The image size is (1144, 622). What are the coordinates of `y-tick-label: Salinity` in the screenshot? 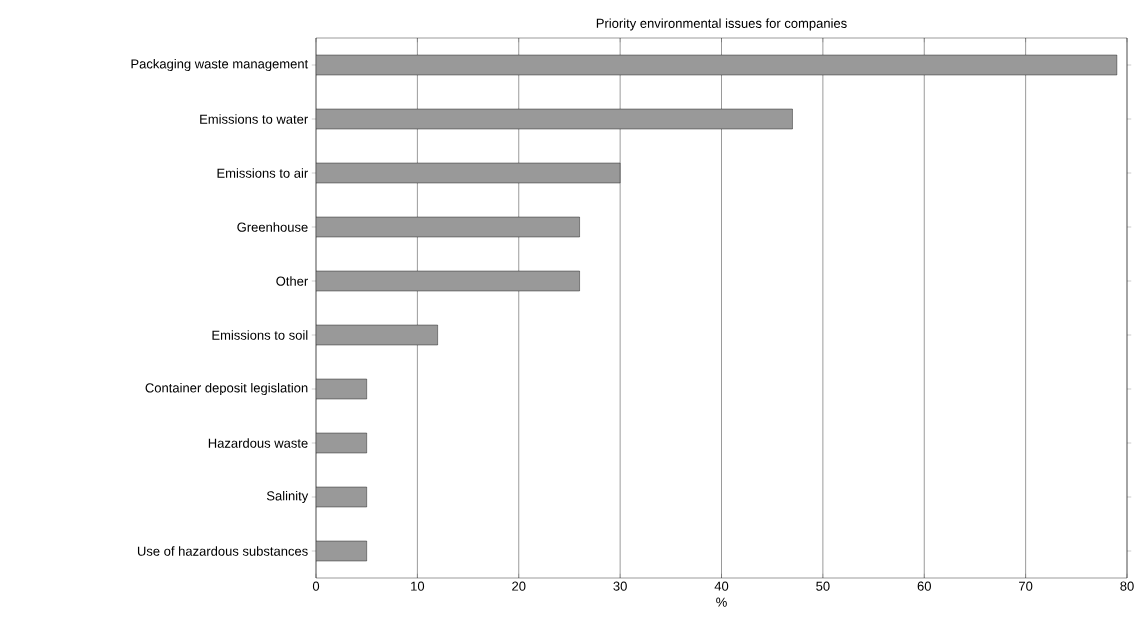 It's located at (287, 497).